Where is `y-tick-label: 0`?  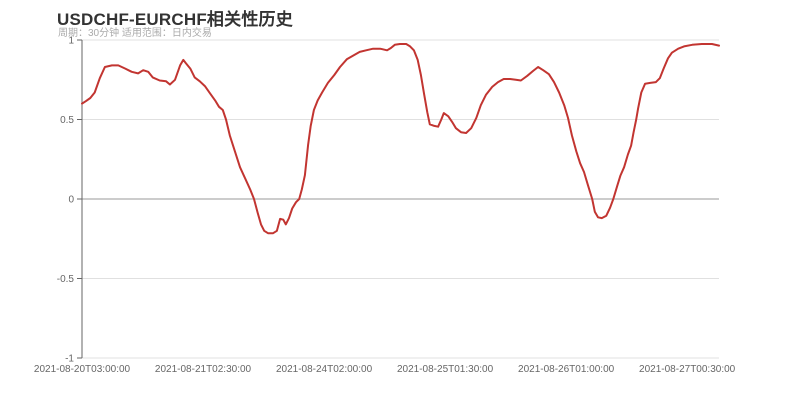 y-tick-label: 0 is located at coordinates (71, 200).